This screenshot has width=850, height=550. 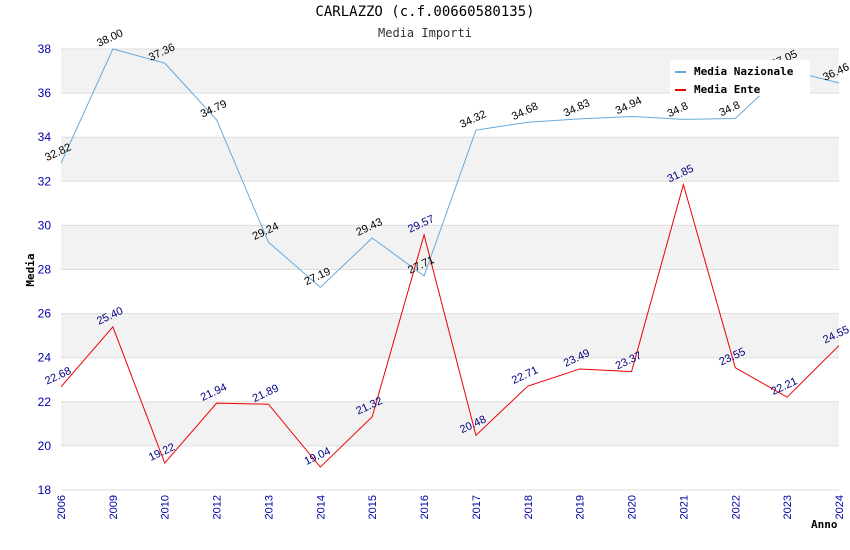 What do you see at coordinates (62, 507) in the screenshot?
I see `x-tick-label: 2006` at bounding box center [62, 507].